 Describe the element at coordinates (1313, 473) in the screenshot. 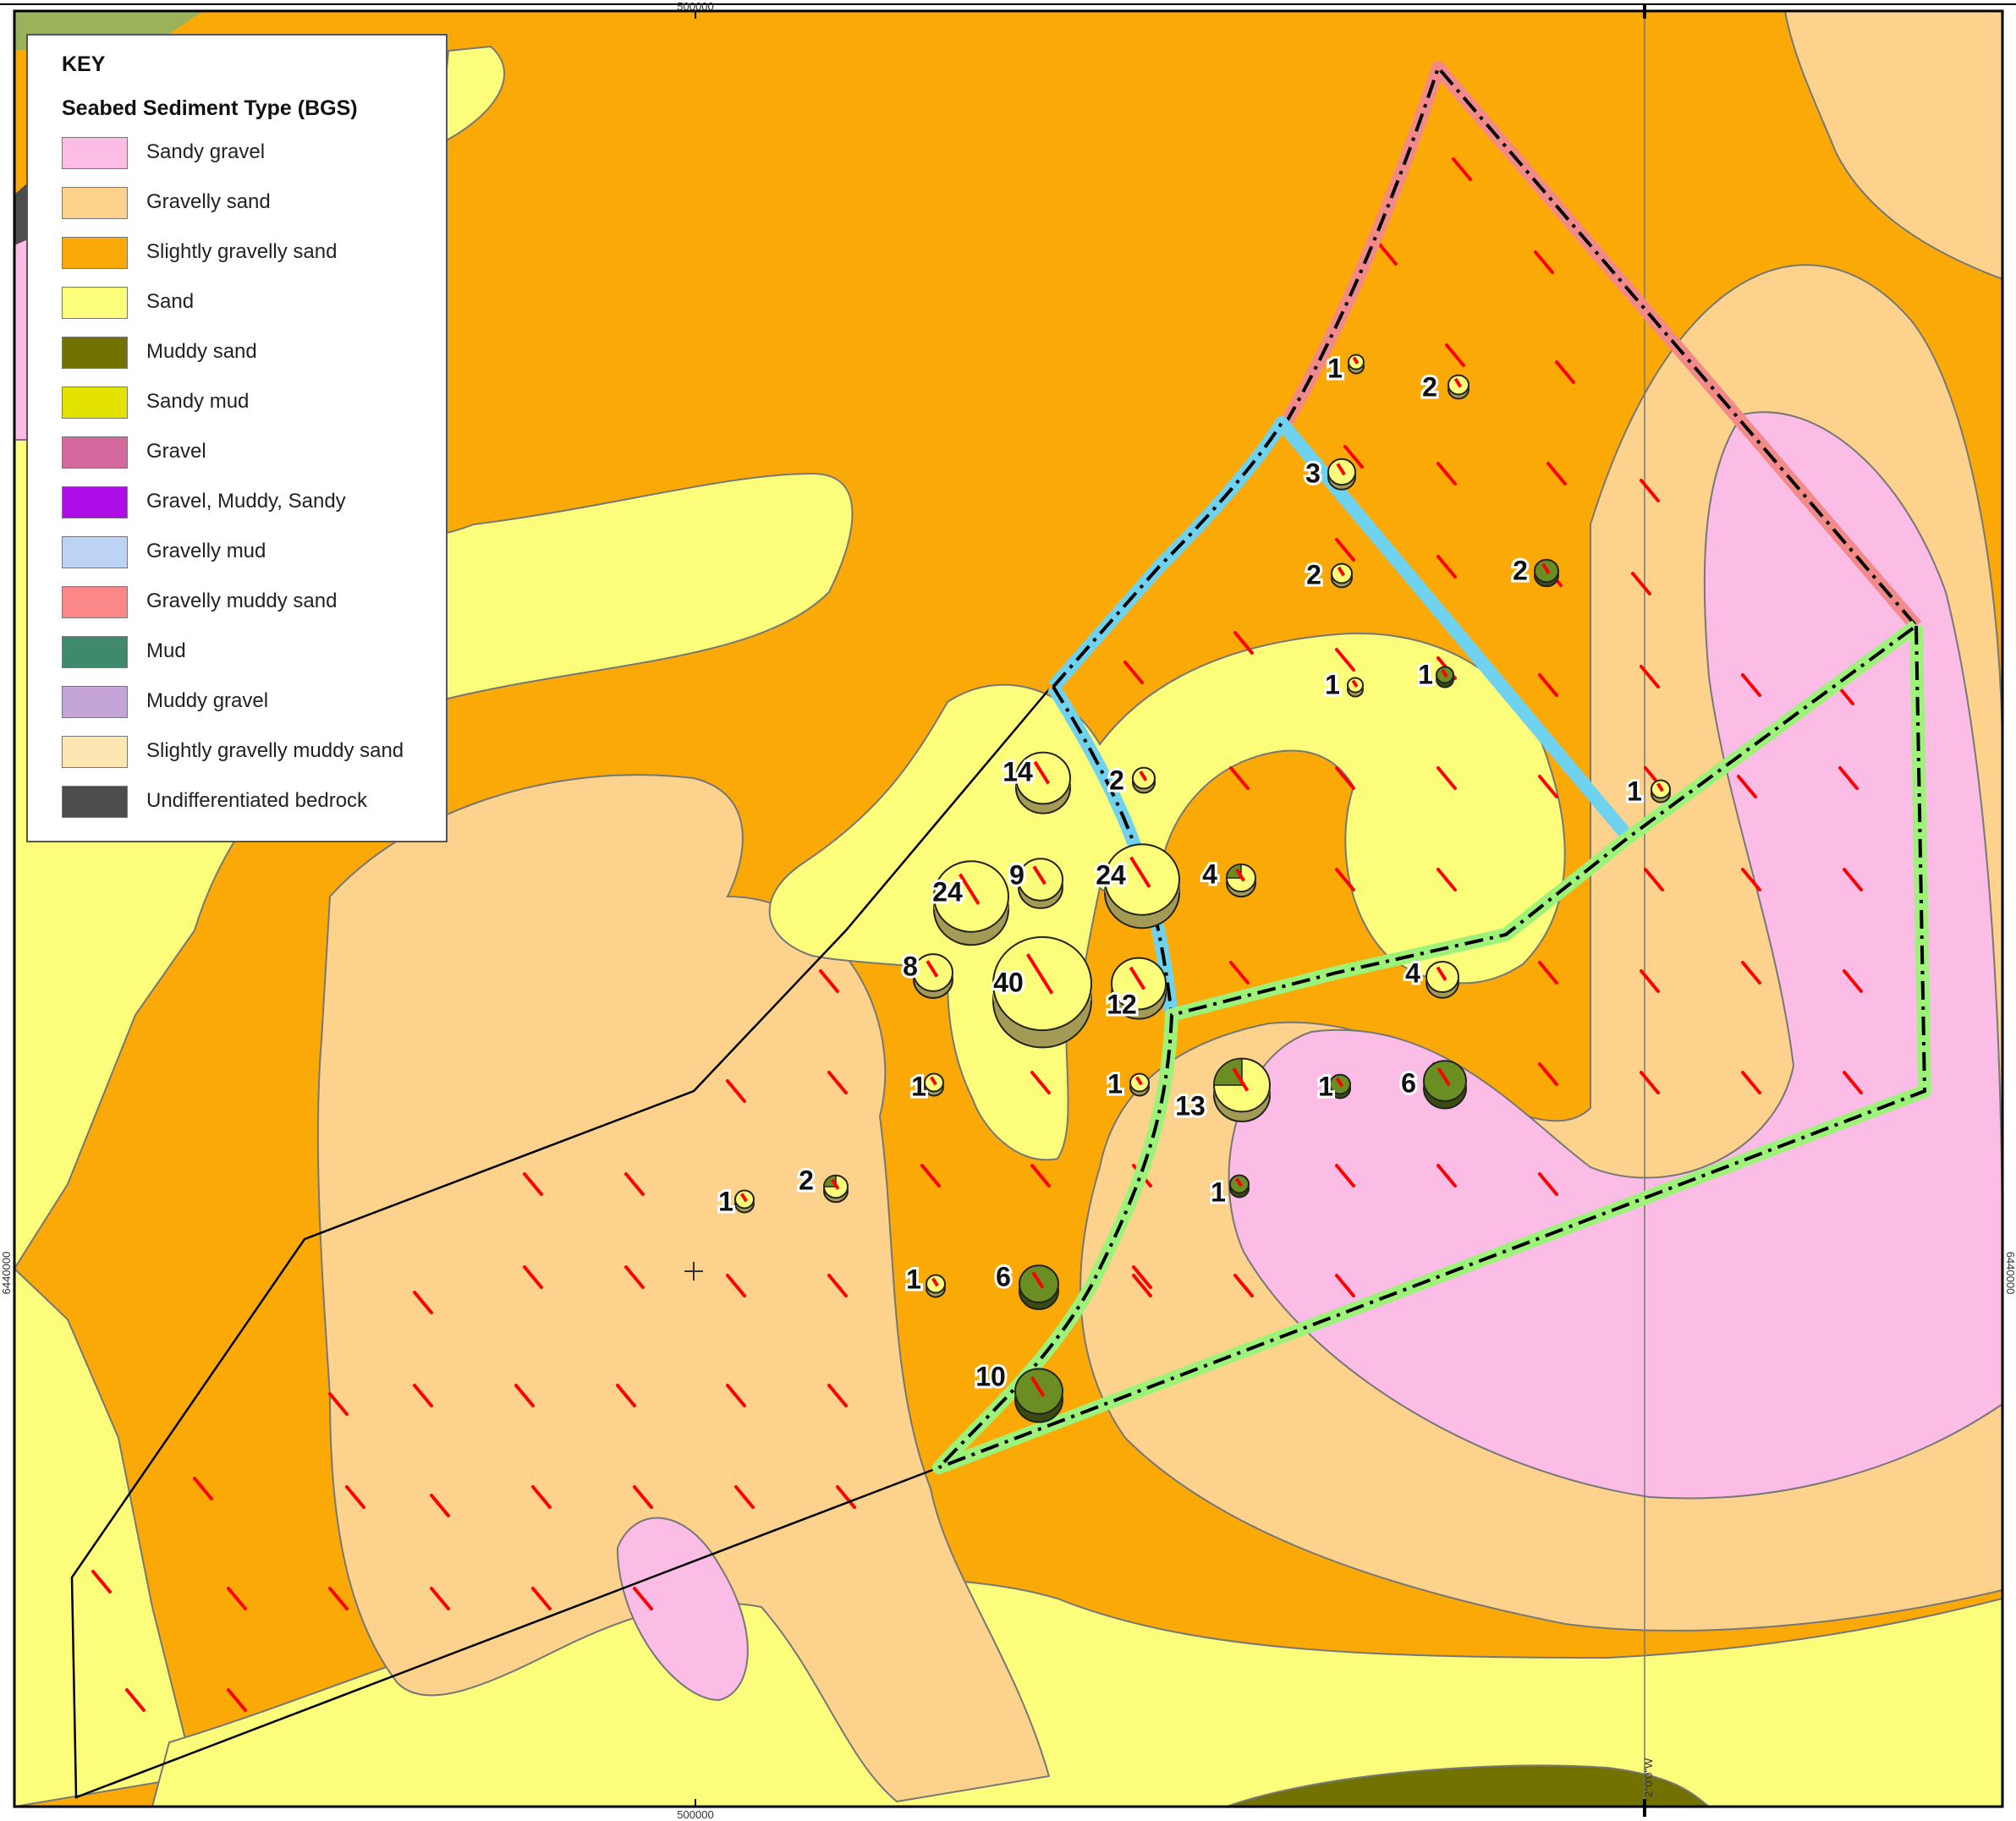

I see `sample-count-label: 3` at that location.